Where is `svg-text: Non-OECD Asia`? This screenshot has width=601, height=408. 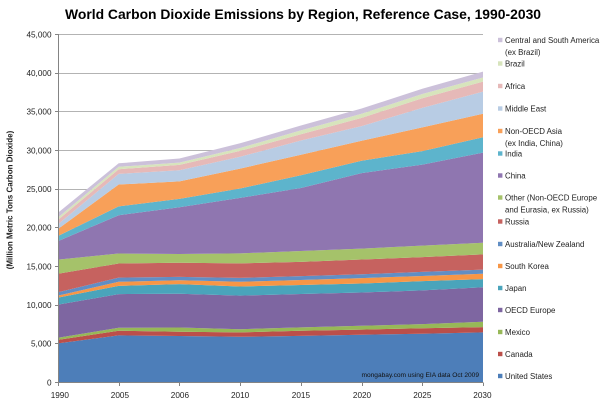 svg-text: Non-OECD Asia is located at coordinates (534, 131).